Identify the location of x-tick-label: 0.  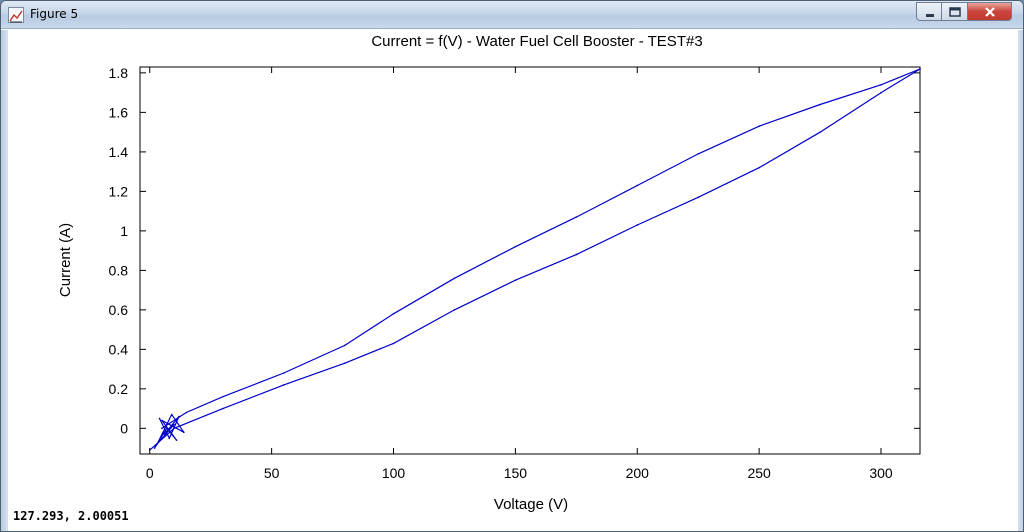
(150, 473).